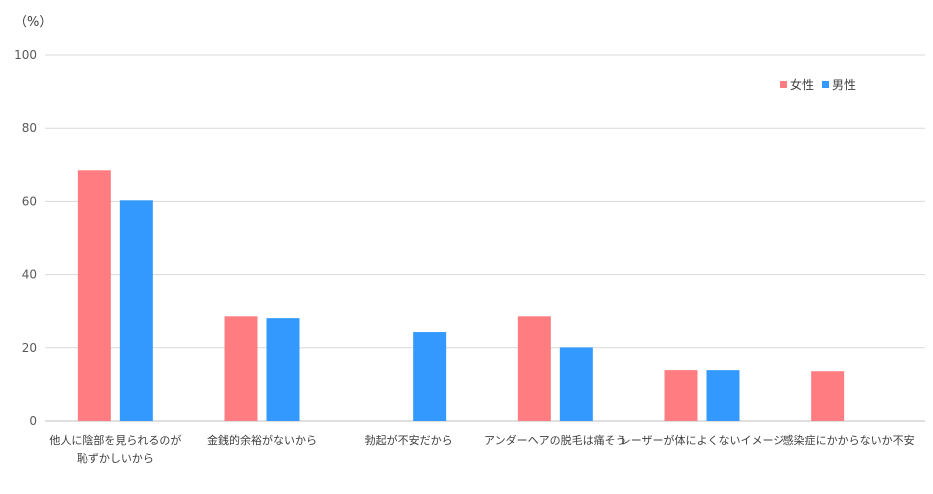 Image resolution: width=933 pixels, height=494 pixels. What do you see at coordinates (555, 440) in the screenshot?
I see `x-category-label: アンダーヘアの脱毛は痛そう` at bounding box center [555, 440].